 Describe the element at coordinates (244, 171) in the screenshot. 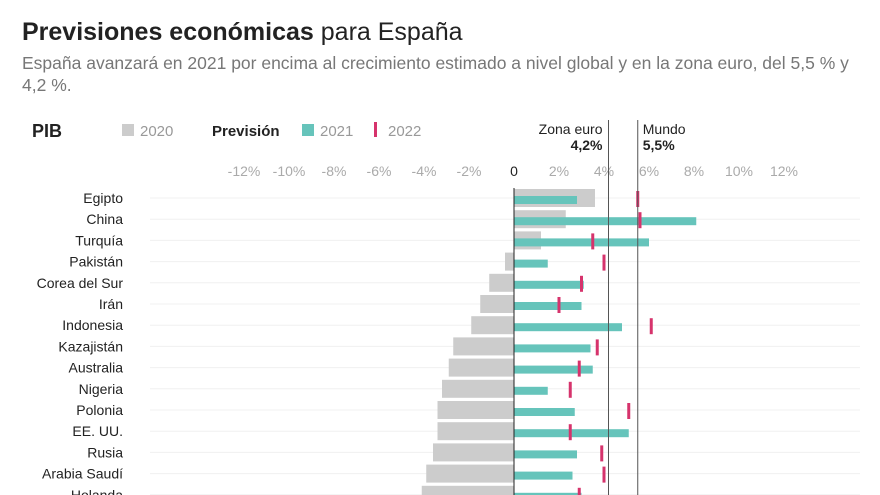

I see `x-tick-label: -12%` at that location.